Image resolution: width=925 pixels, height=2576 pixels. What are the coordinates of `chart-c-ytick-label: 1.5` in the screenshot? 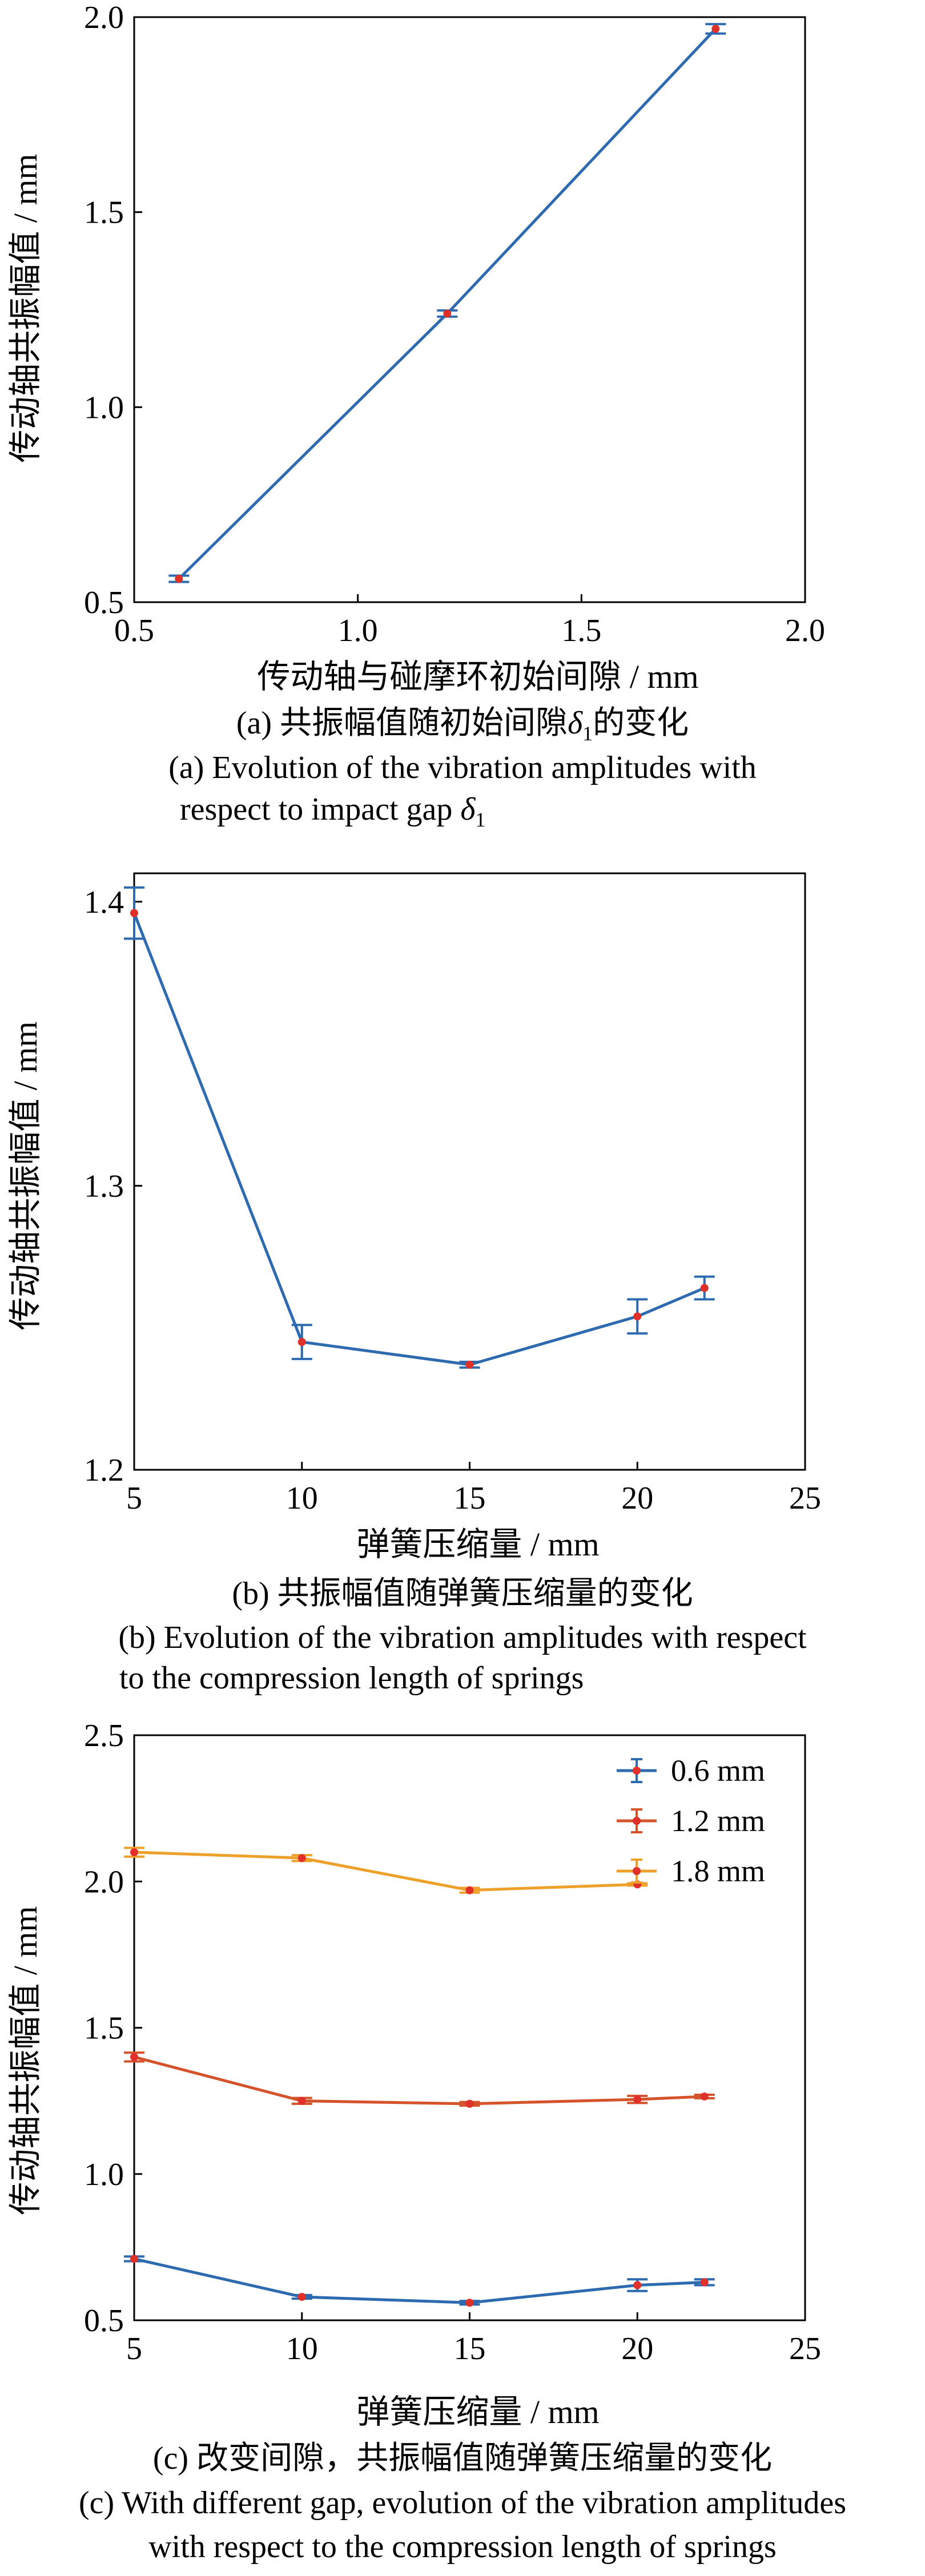 It's located at (104, 2029).